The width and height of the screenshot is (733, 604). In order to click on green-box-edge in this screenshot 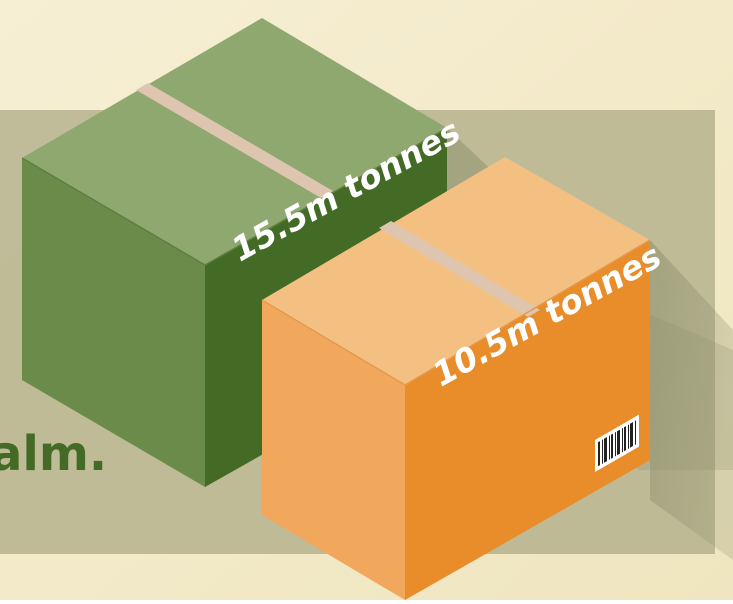, I will do `click(234, 196)`.